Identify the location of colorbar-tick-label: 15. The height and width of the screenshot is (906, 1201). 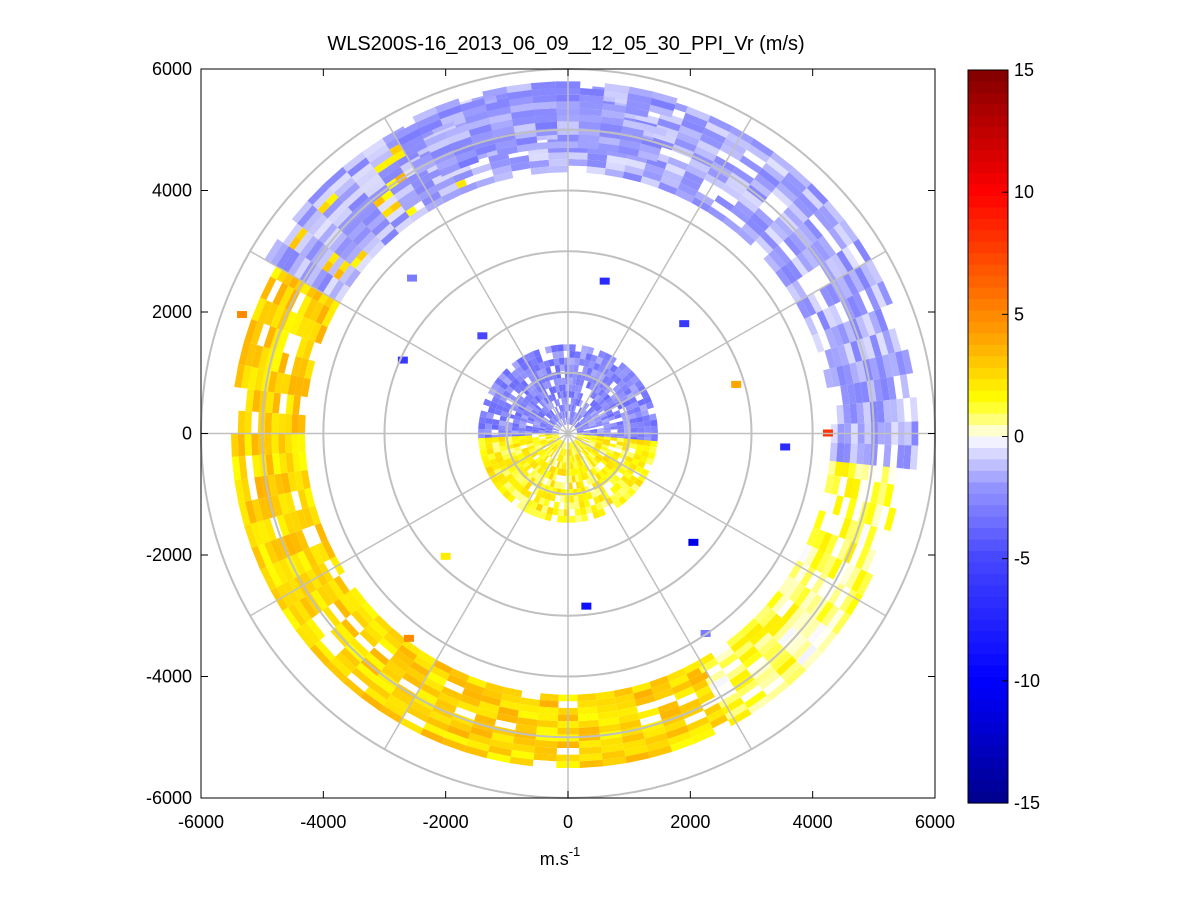
(1024, 70).